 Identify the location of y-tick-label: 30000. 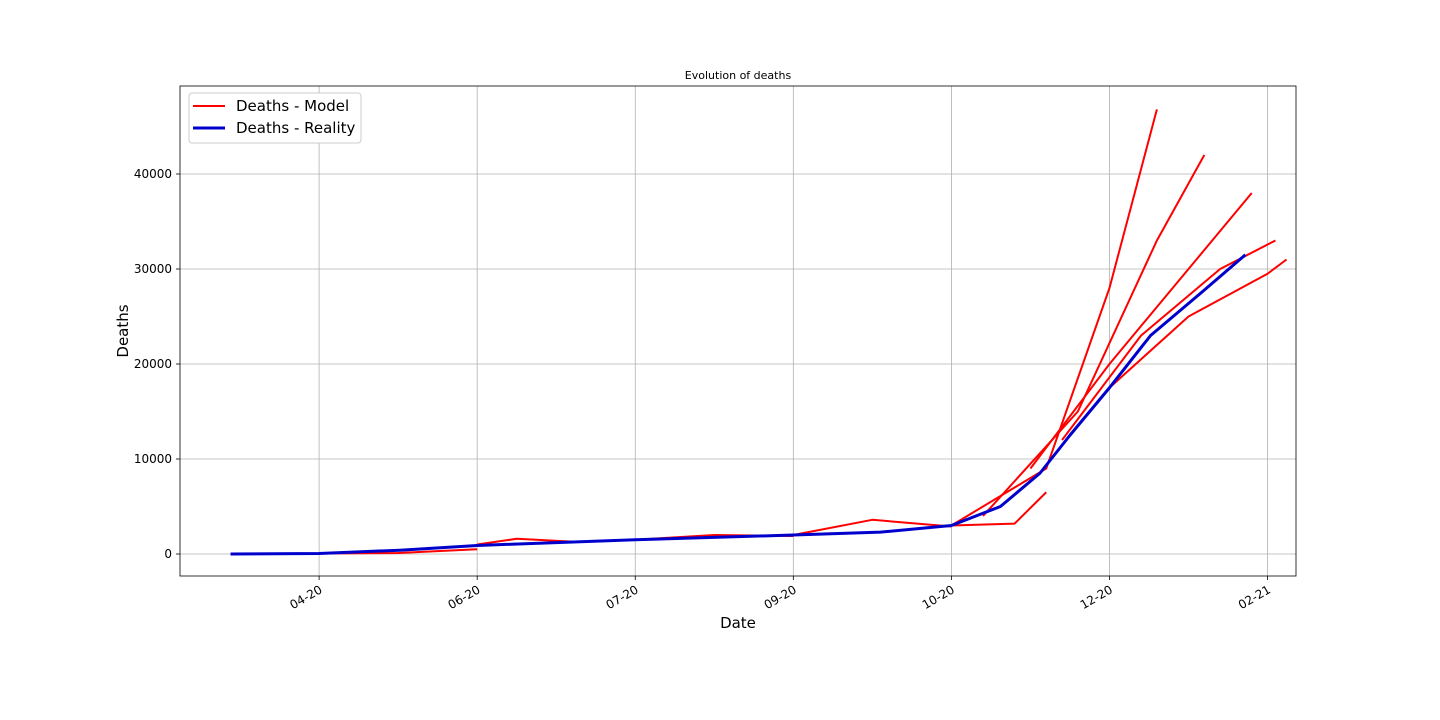
(153, 269).